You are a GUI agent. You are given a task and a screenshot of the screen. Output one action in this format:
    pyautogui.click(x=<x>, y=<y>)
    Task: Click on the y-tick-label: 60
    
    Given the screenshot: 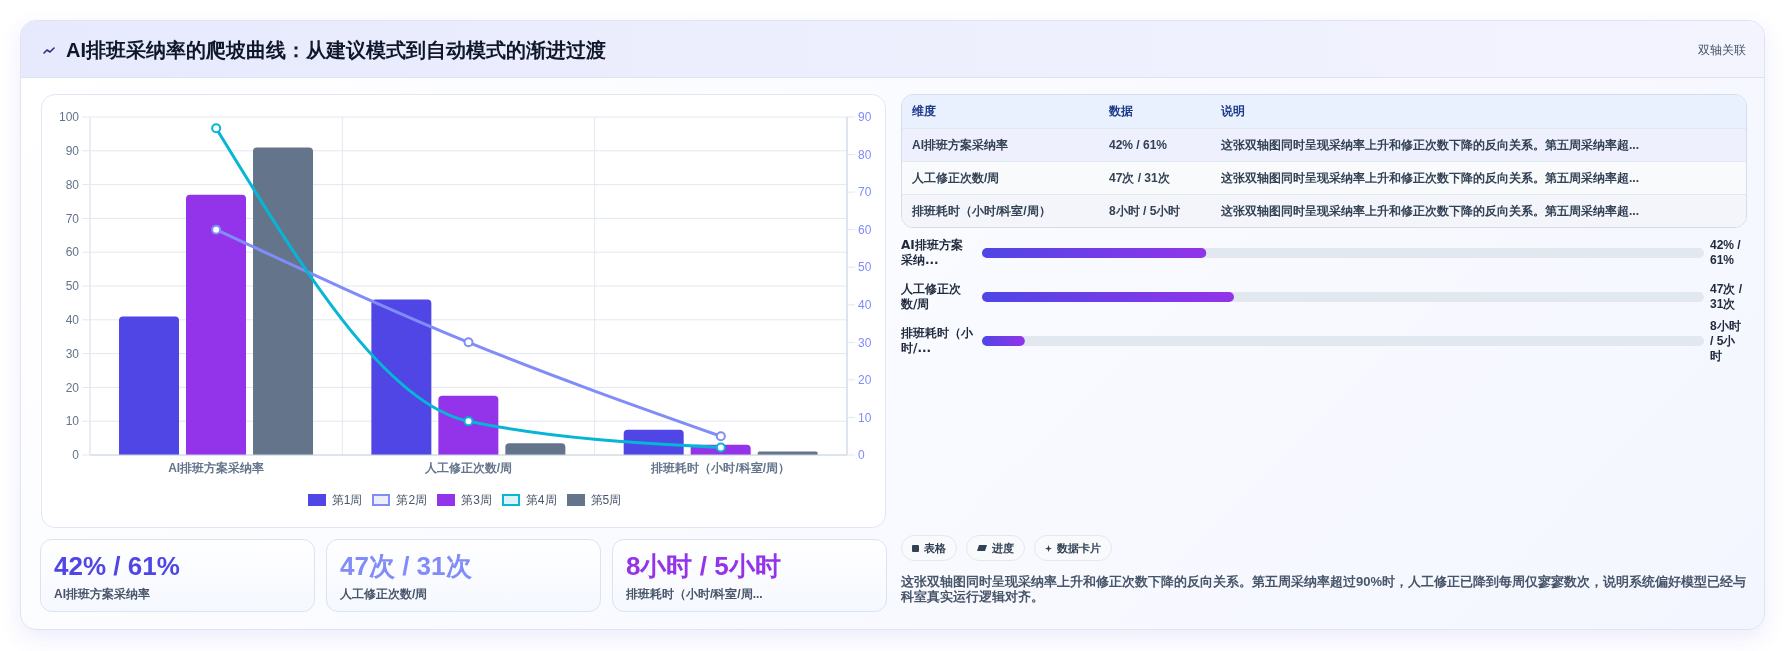 What is the action you would take?
    pyautogui.click(x=72, y=252)
    